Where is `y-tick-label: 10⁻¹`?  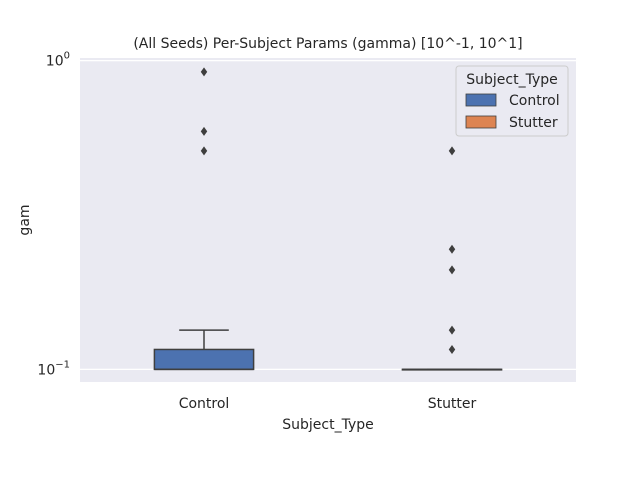 y-tick-label: 10⁻¹ is located at coordinates (53, 368).